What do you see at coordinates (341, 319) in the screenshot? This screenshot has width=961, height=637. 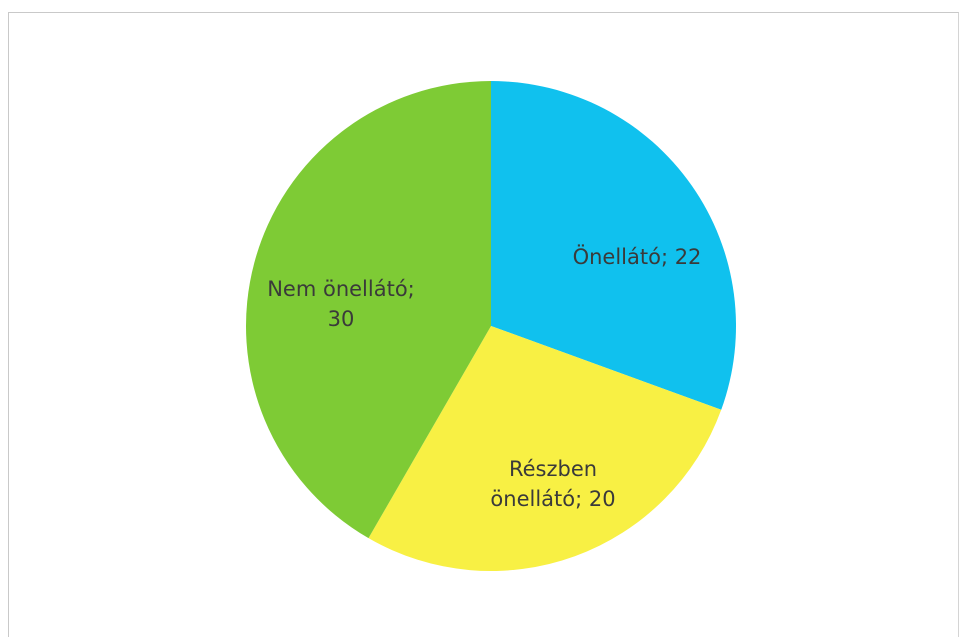 I see `slice-label-line: 30` at bounding box center [341, 319].